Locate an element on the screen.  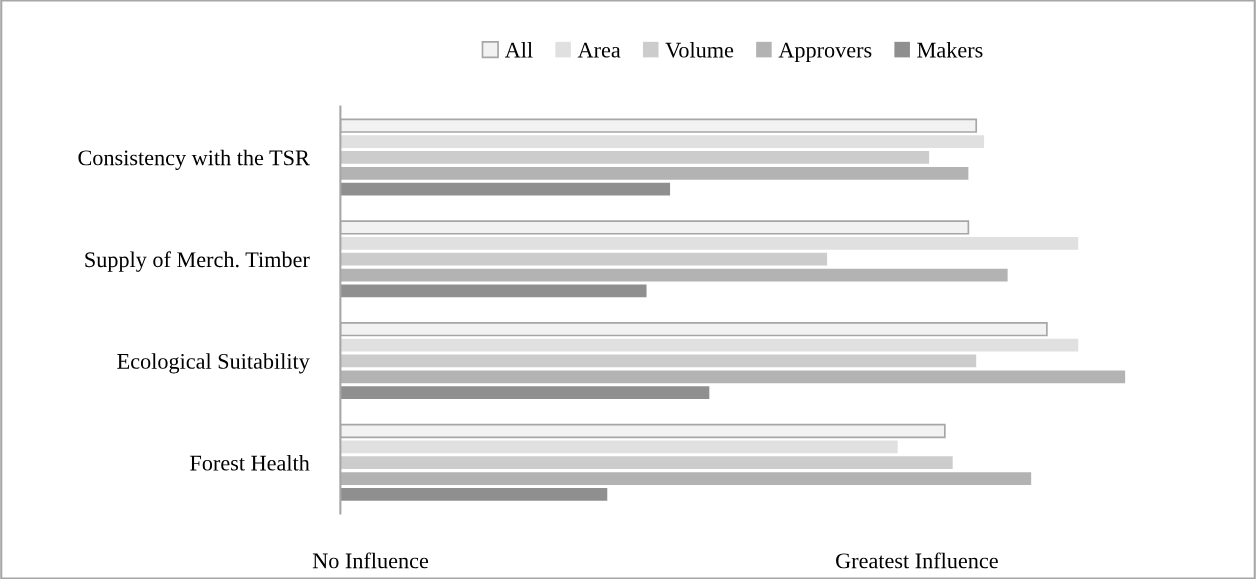
legend-label: Volume is located at coordinates (699, 49).